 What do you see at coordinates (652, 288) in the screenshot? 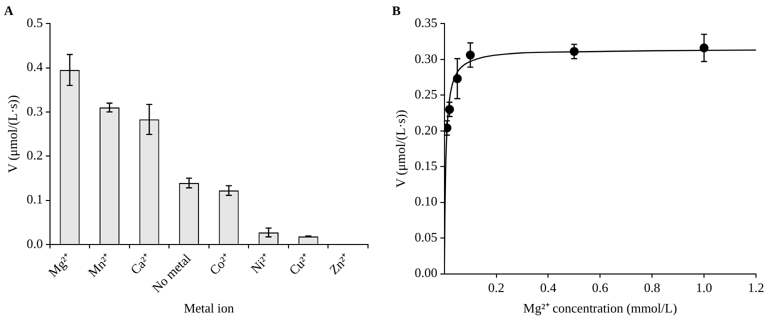
I see `x-tick-label: 0.8` at bounding box center [652, 288].